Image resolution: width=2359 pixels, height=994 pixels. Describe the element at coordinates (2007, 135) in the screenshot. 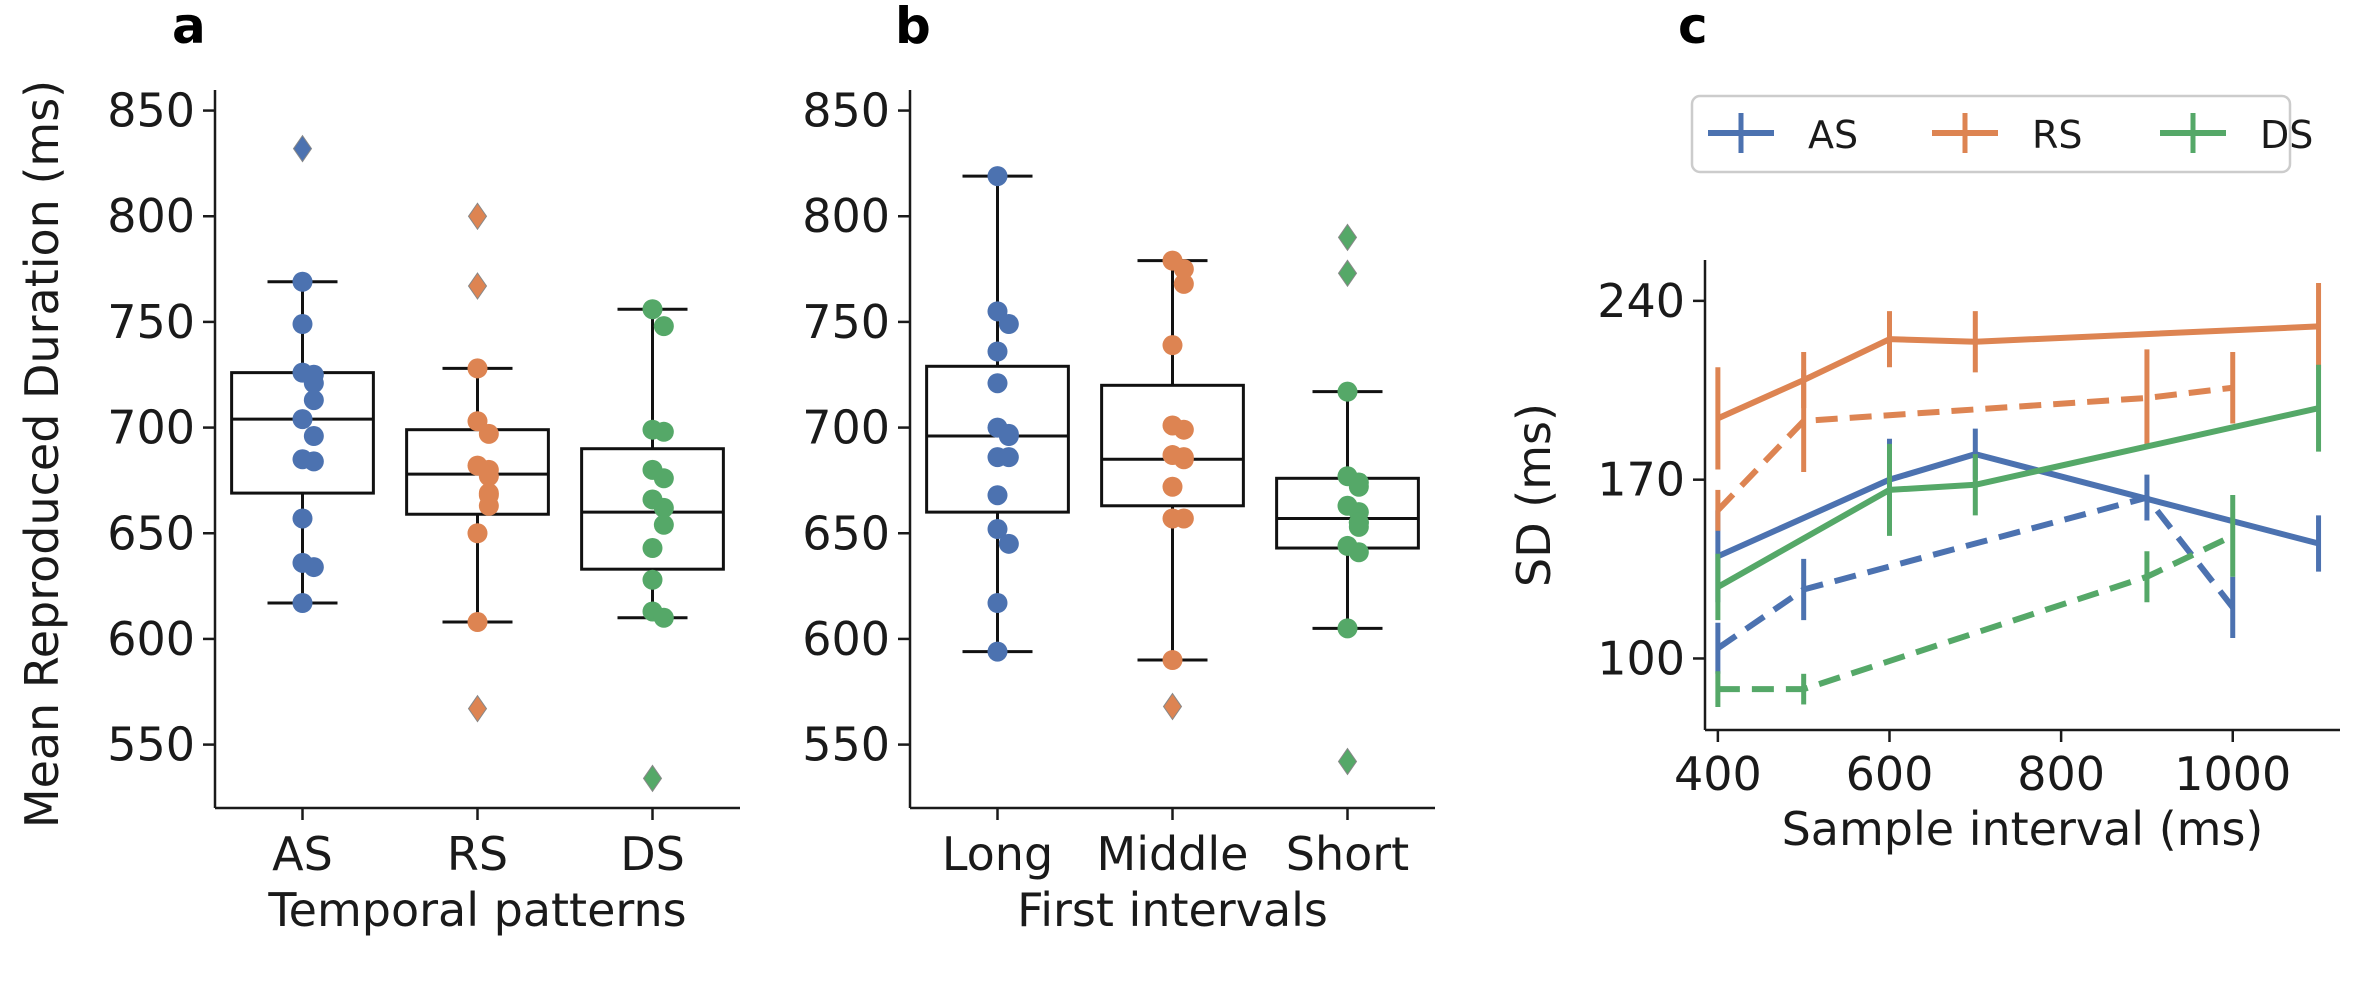

I see `legend-entry-rs: RS` at that location.